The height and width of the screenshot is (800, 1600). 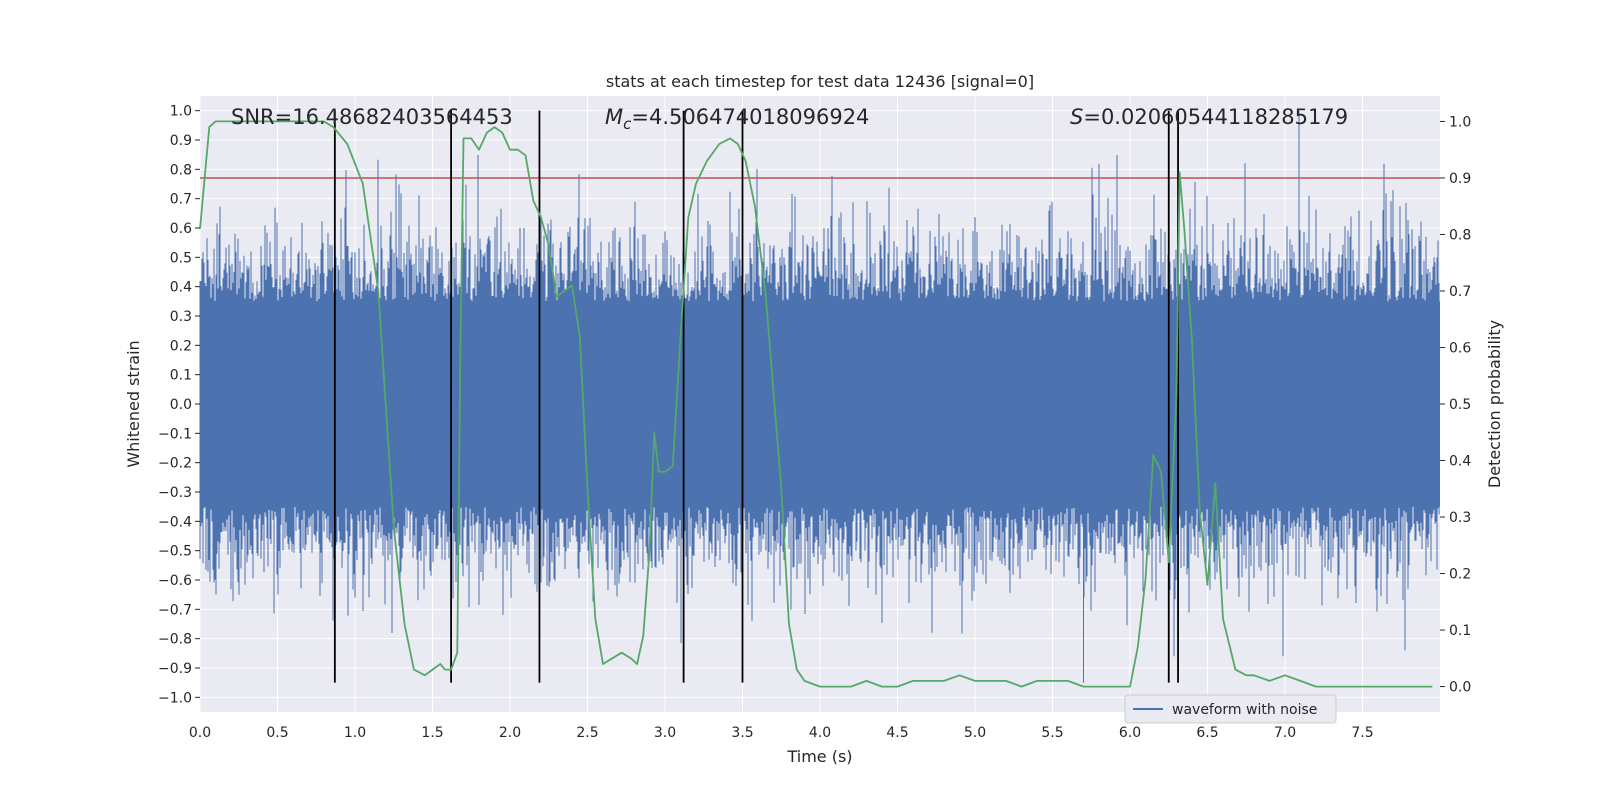 What do you see at coordinates (587, 733) in the screenshot?
I see `x-tick-label: 2.5` at bounding box center [587, 733].